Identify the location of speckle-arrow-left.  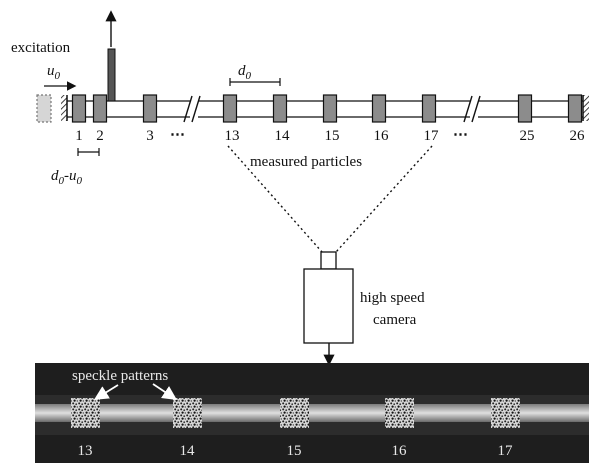
(106, 392).